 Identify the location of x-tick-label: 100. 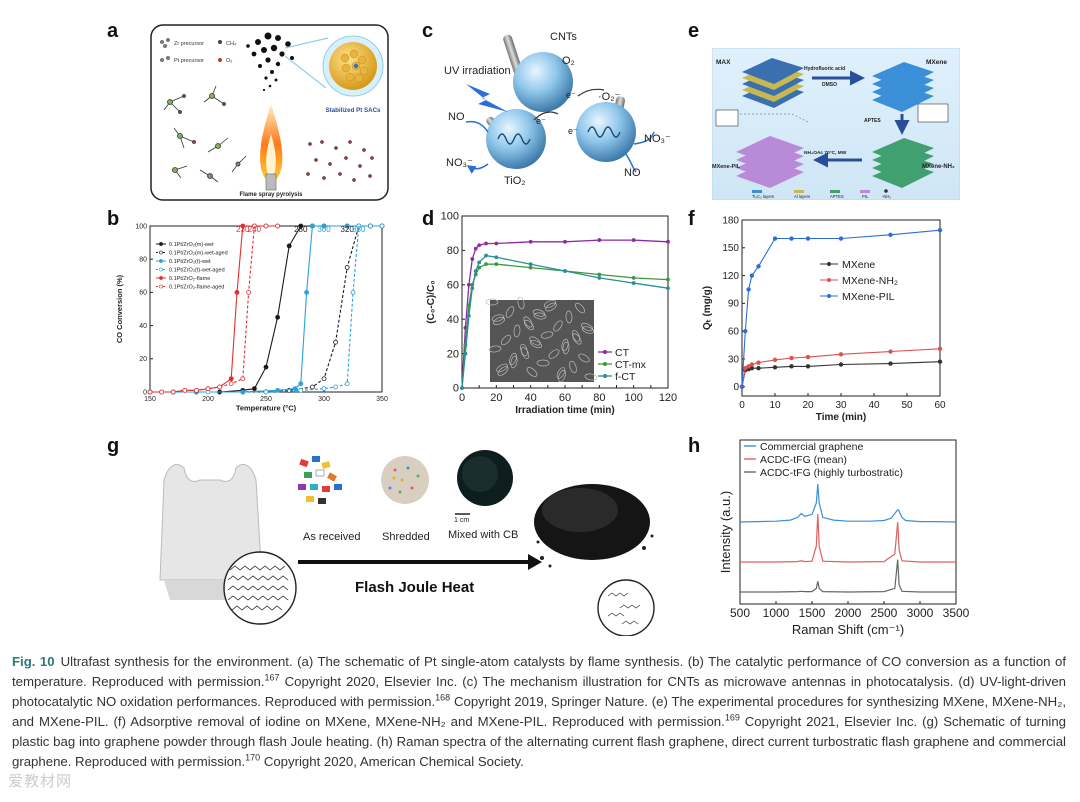
(633, 398).